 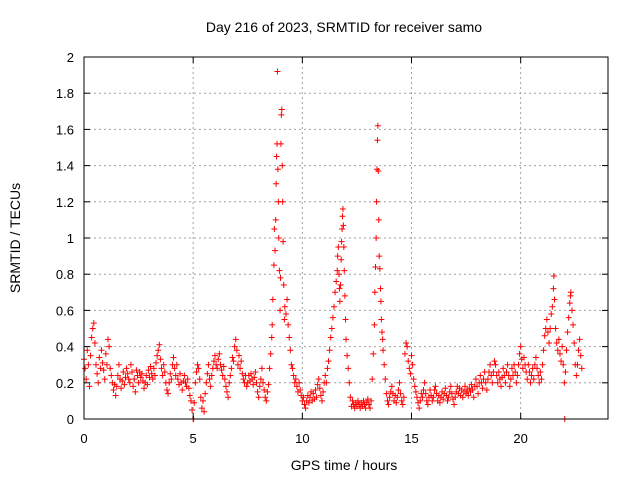 What do you see at coordinates (344, 465) in the screenshot?
I see `x-axis-label: GPS time / hours` at bounding box center [344, 465].